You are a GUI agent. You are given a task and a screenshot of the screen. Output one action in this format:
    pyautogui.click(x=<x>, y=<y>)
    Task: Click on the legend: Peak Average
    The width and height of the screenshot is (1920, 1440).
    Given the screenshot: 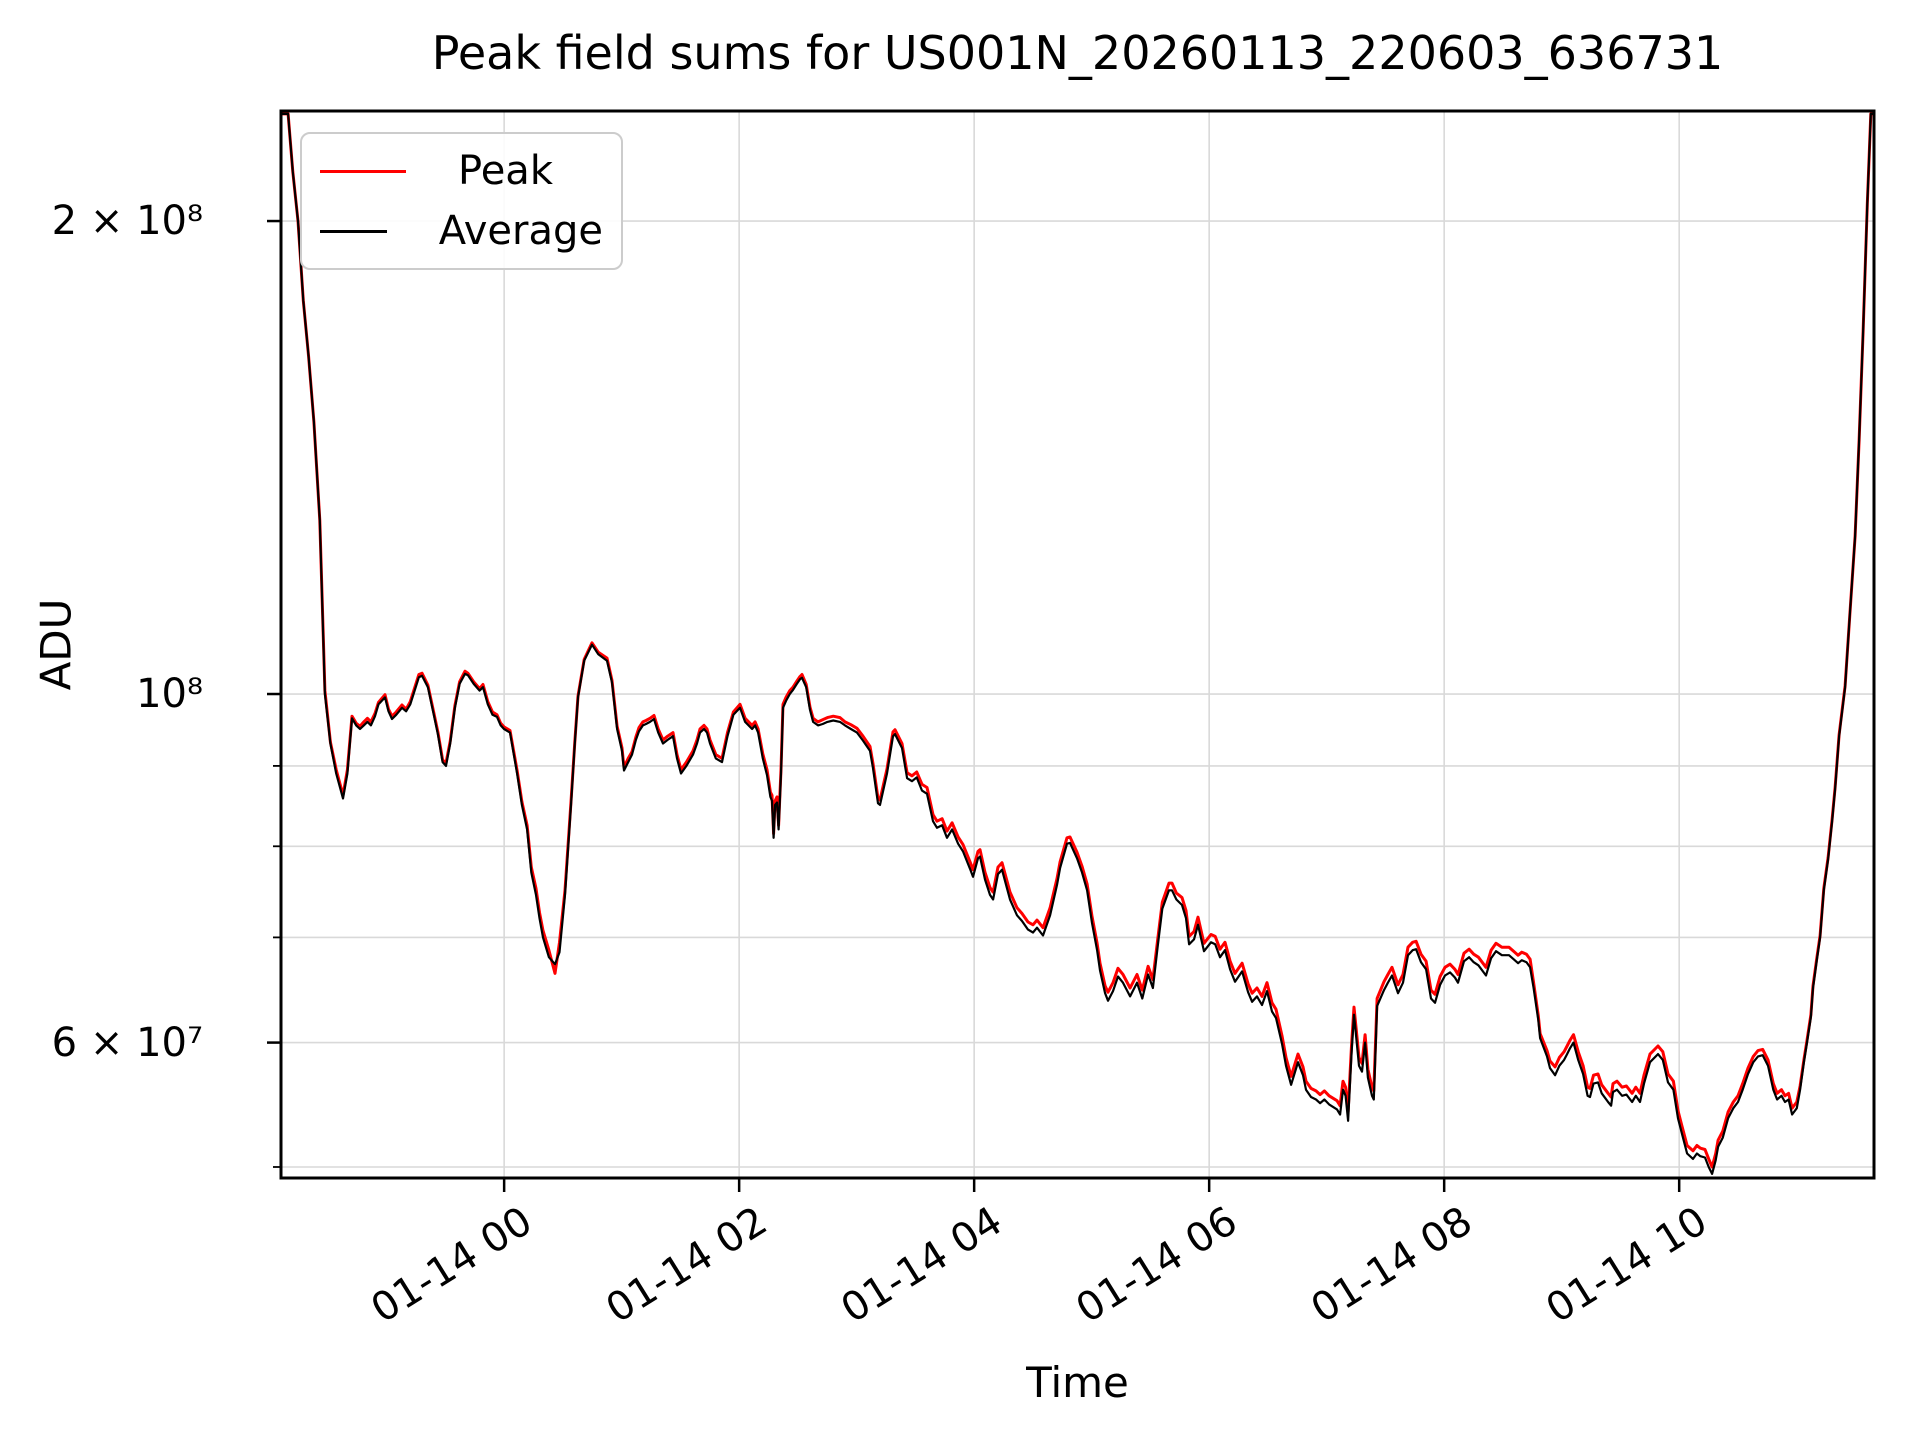 What is the action you would take?
    pyautogui.click(x=461, y=201)
    